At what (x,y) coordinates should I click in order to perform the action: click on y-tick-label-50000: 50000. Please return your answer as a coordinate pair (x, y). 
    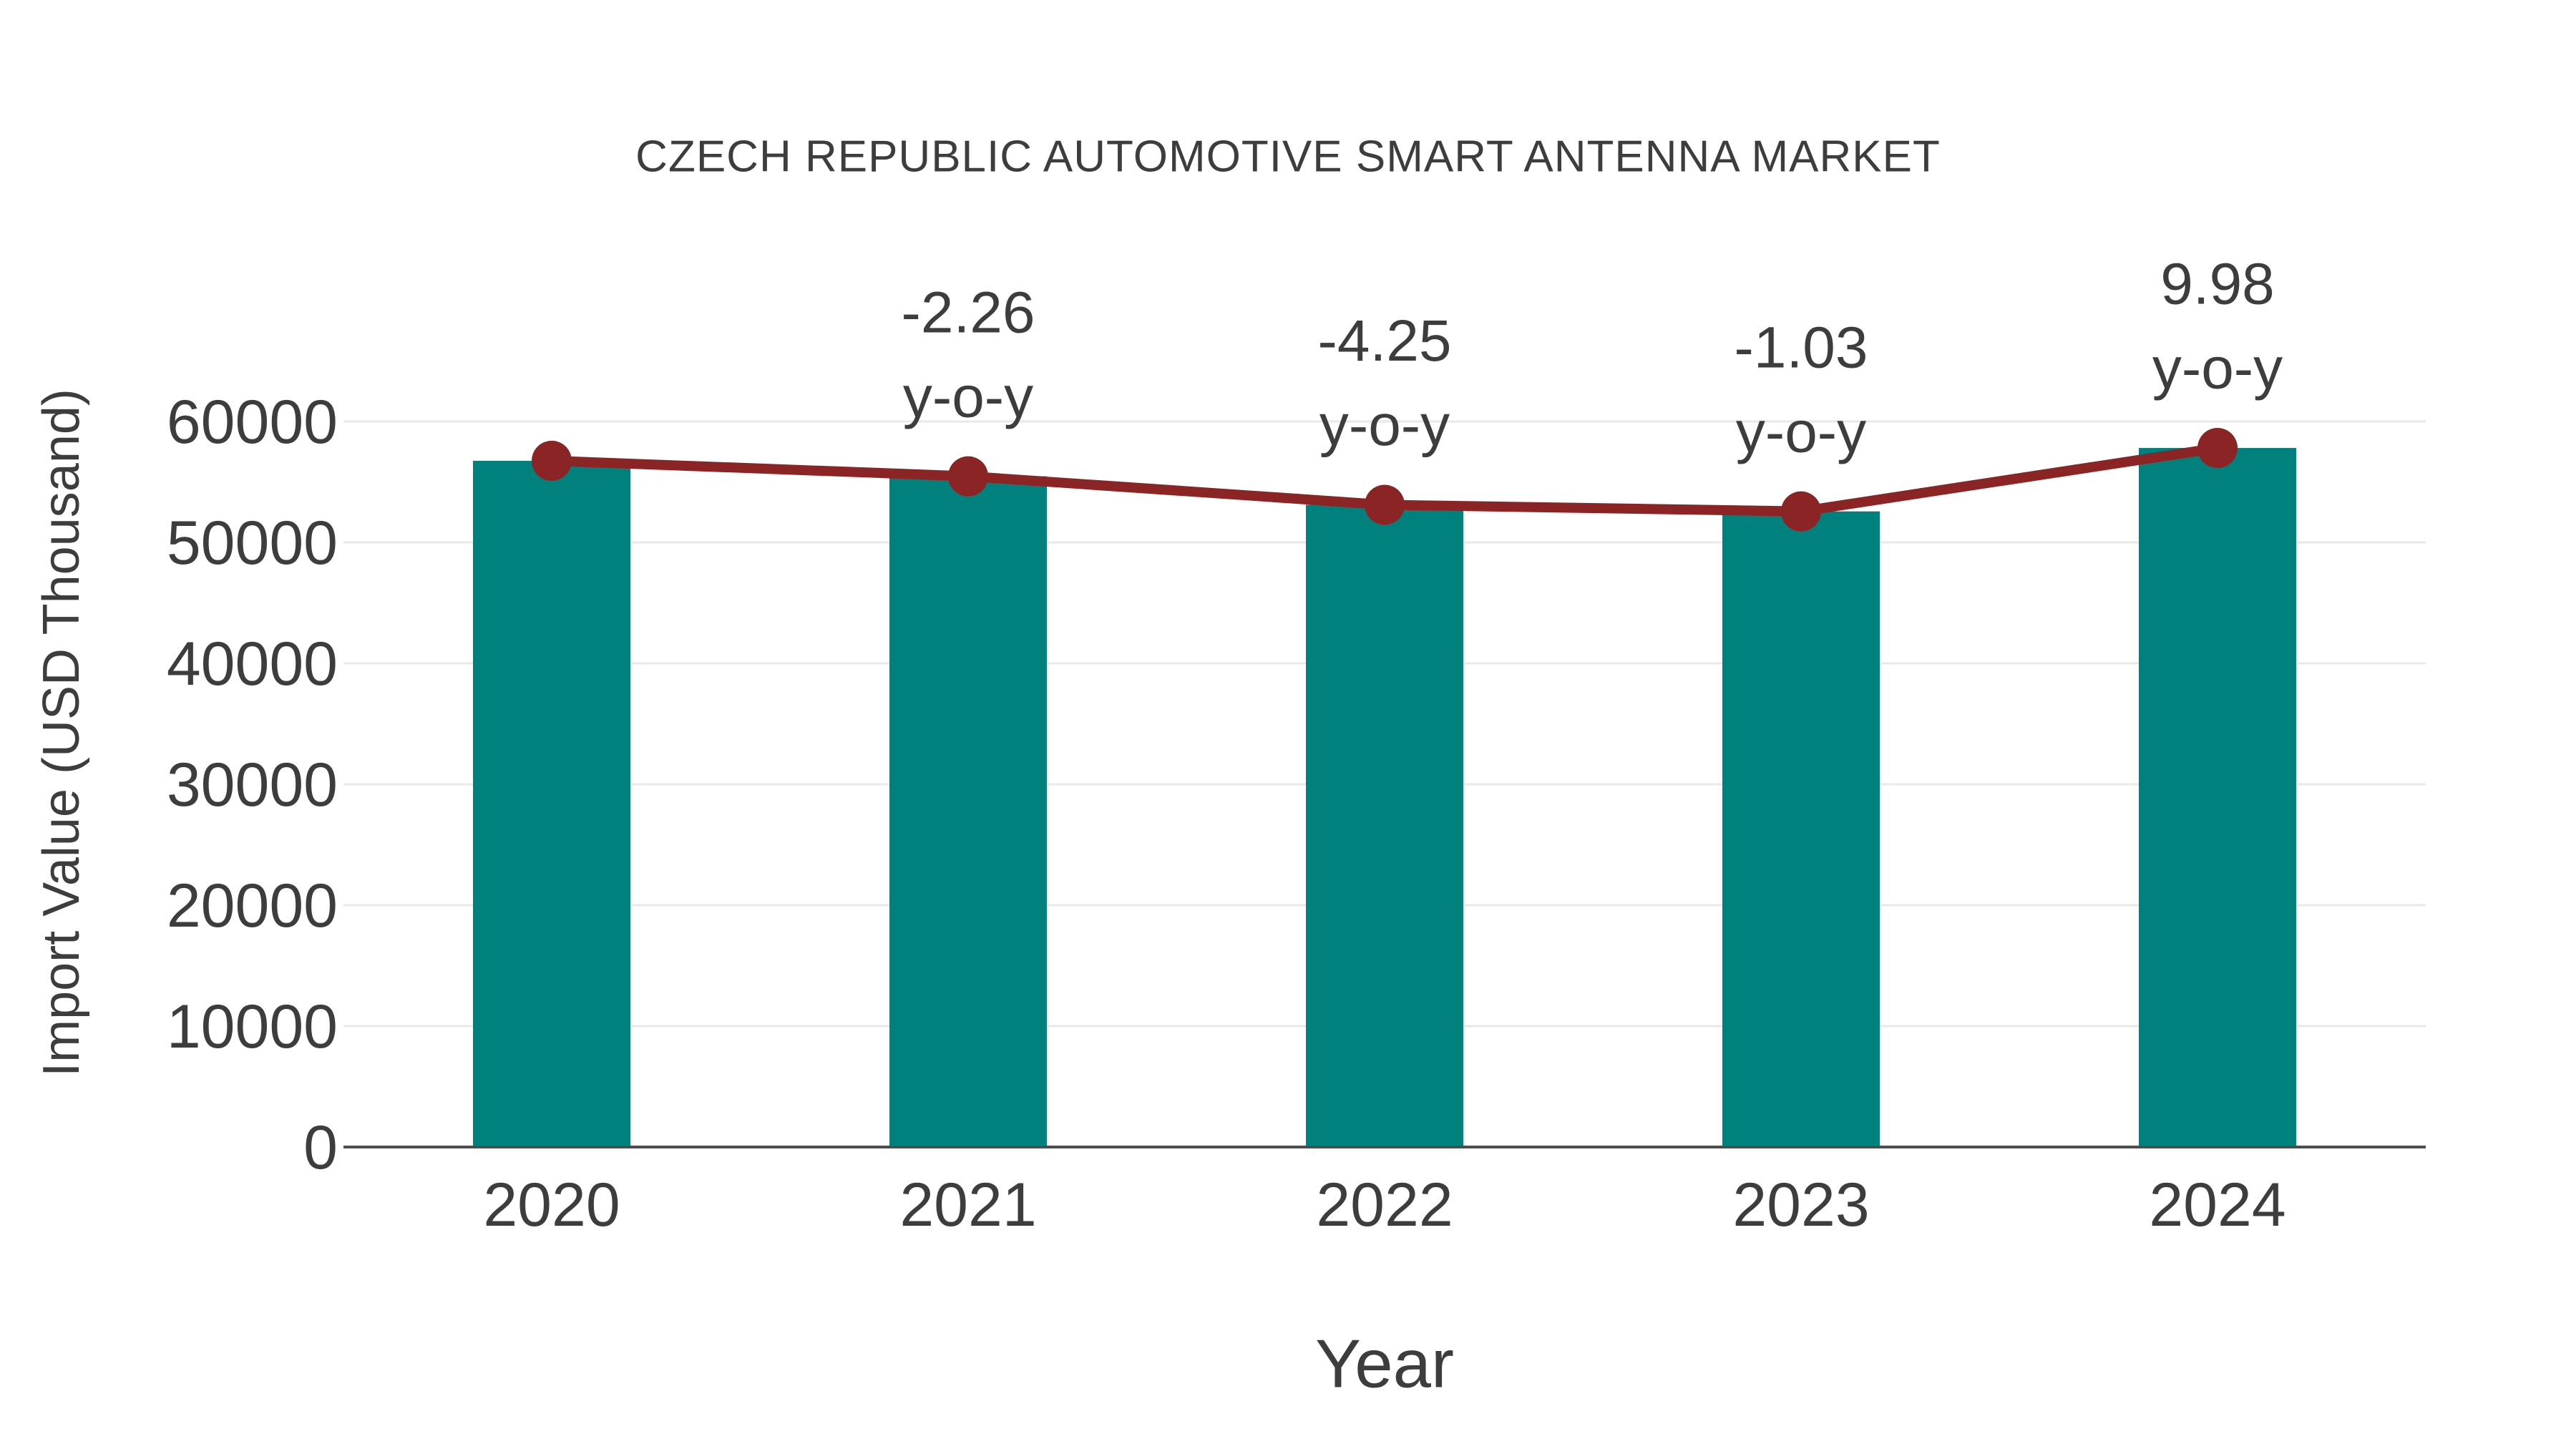
    Looking at the image, I should click on (252, 543).